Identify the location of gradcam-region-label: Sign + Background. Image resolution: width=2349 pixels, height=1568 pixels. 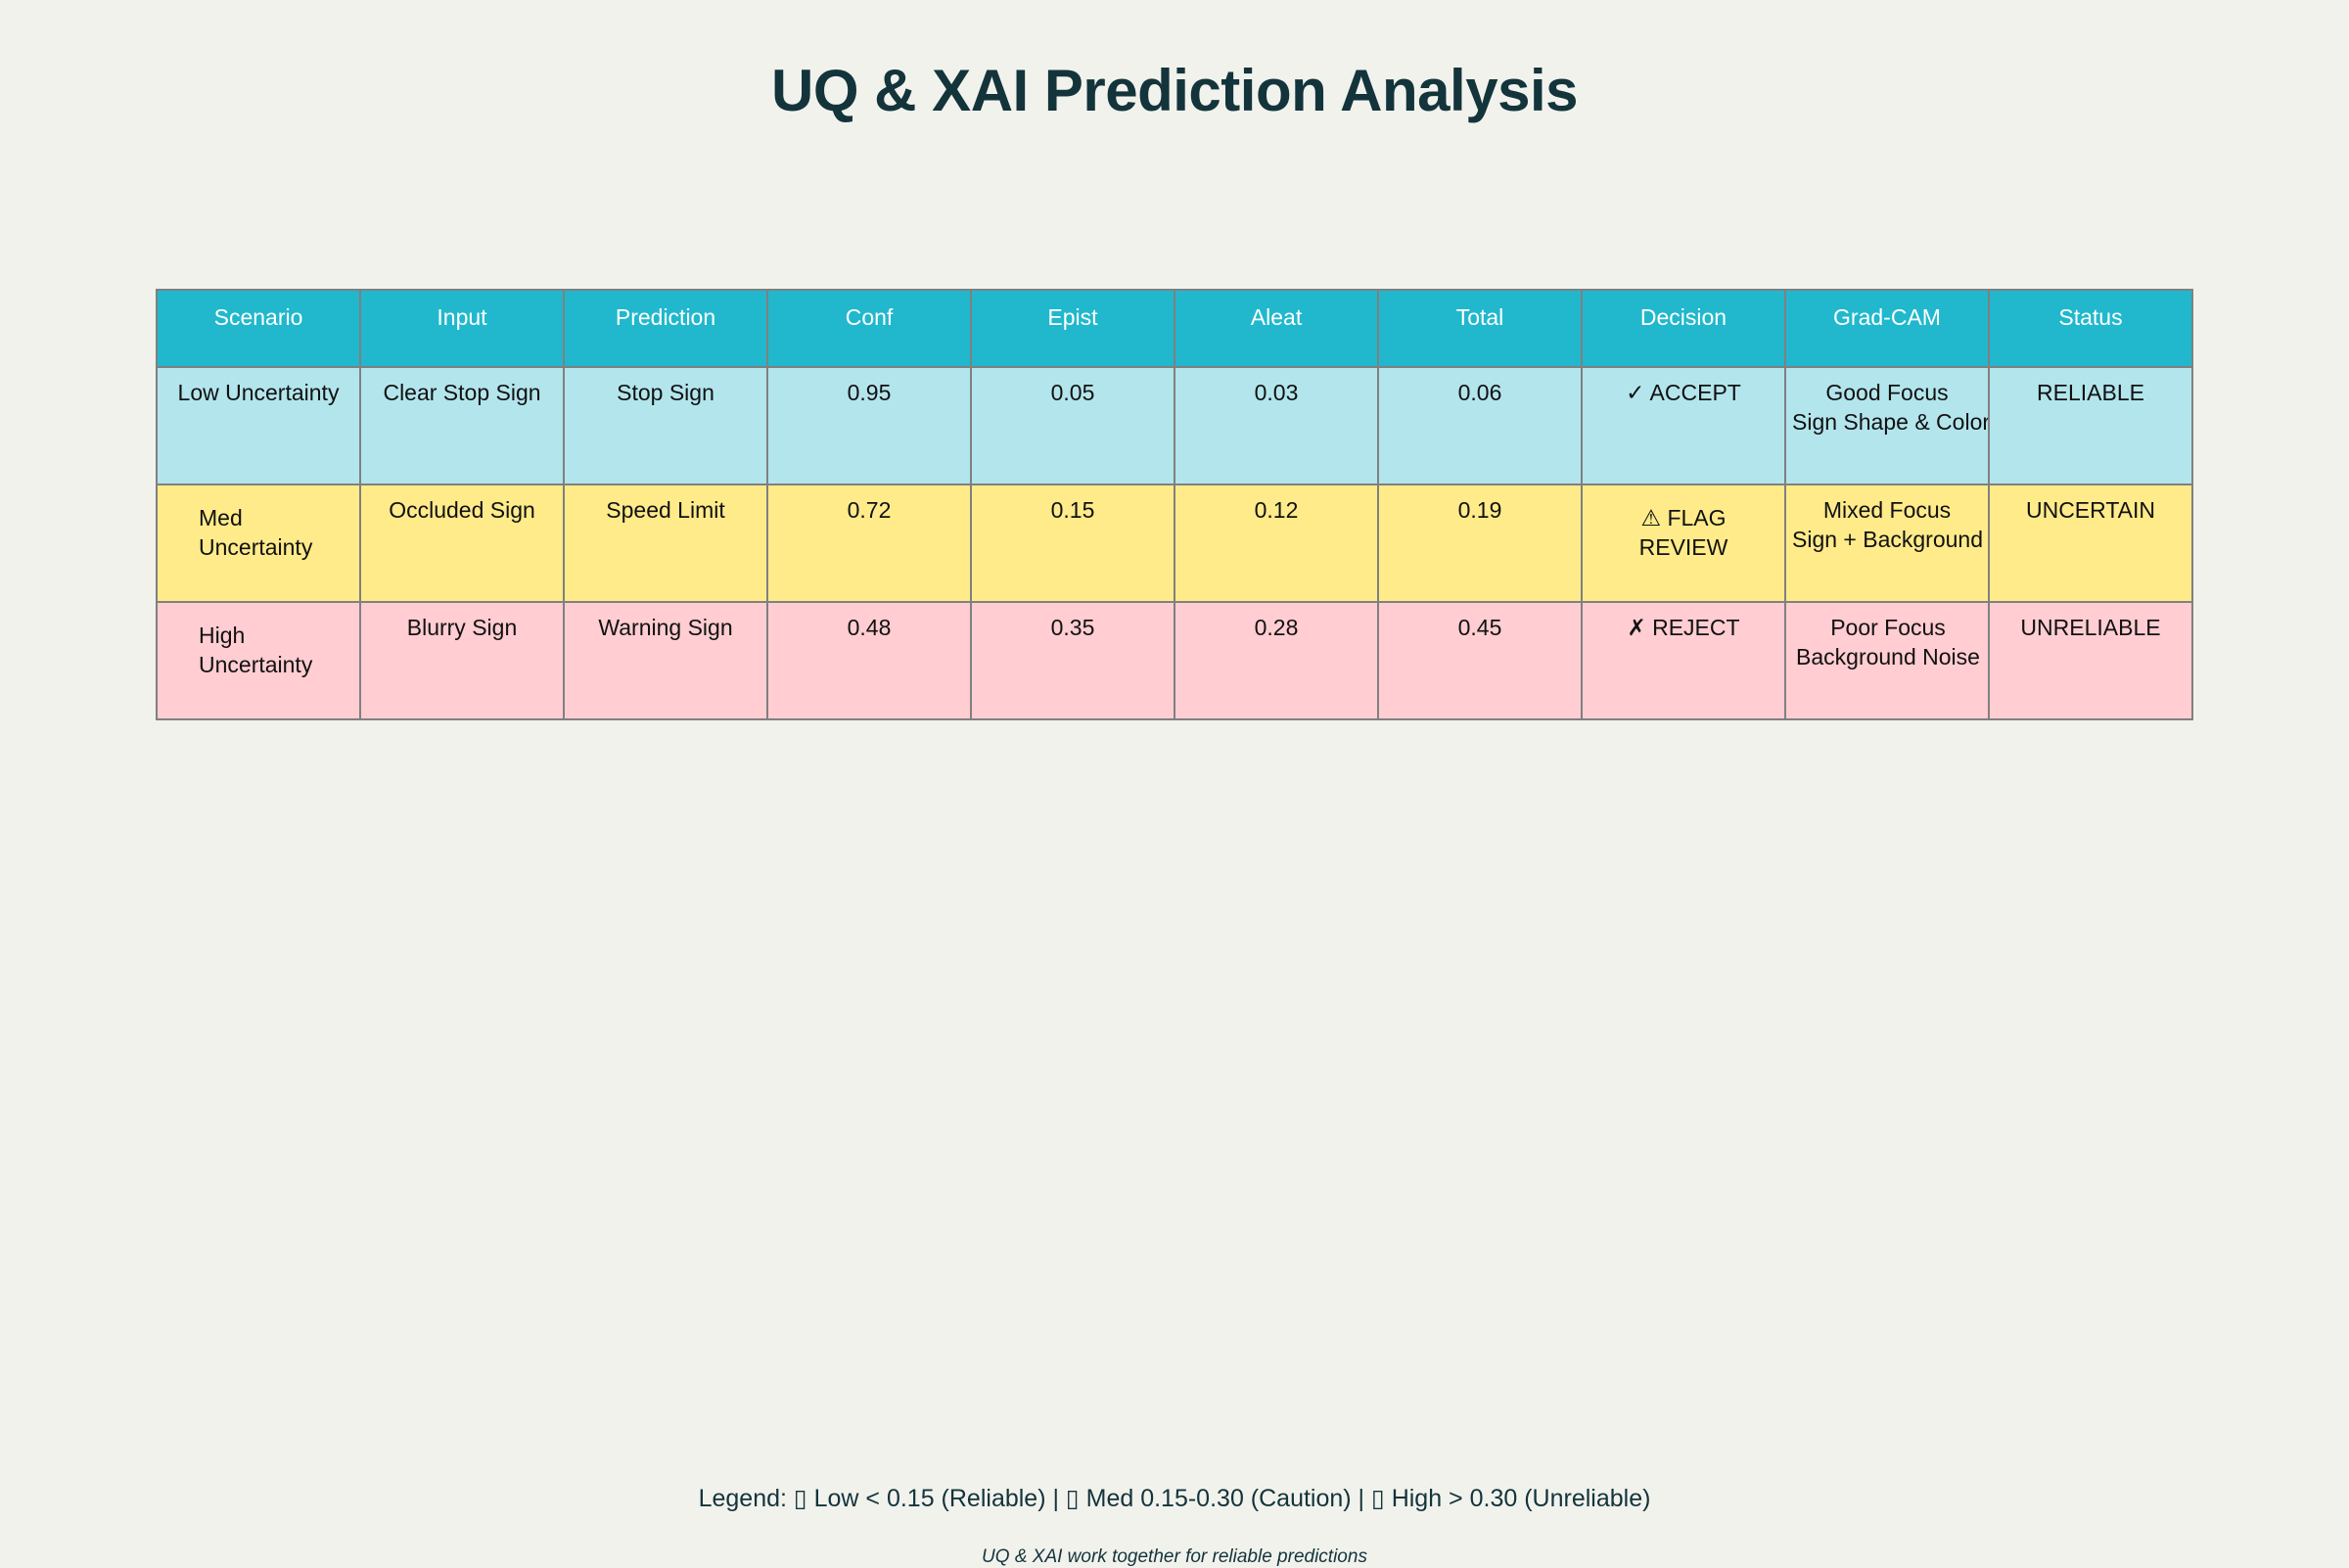
(1887, 539).